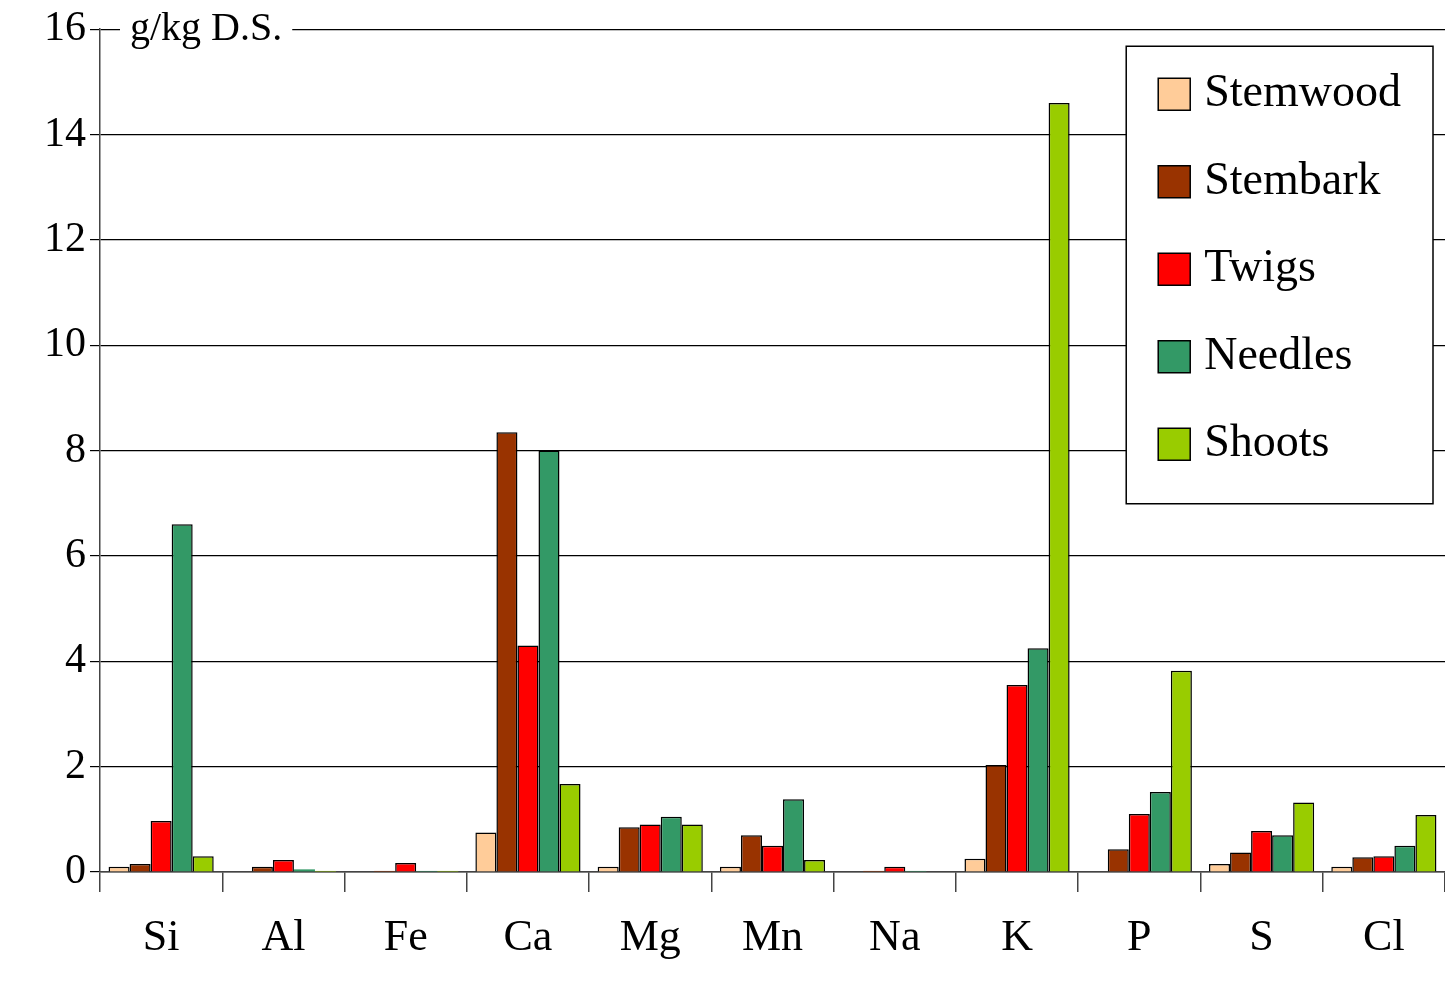 Image resolution: width=1445 pixels, height=985 pixels. Describe the element at coordinates (65, 26) in the screenshot. I see `y-tick-label: 16` at that location.